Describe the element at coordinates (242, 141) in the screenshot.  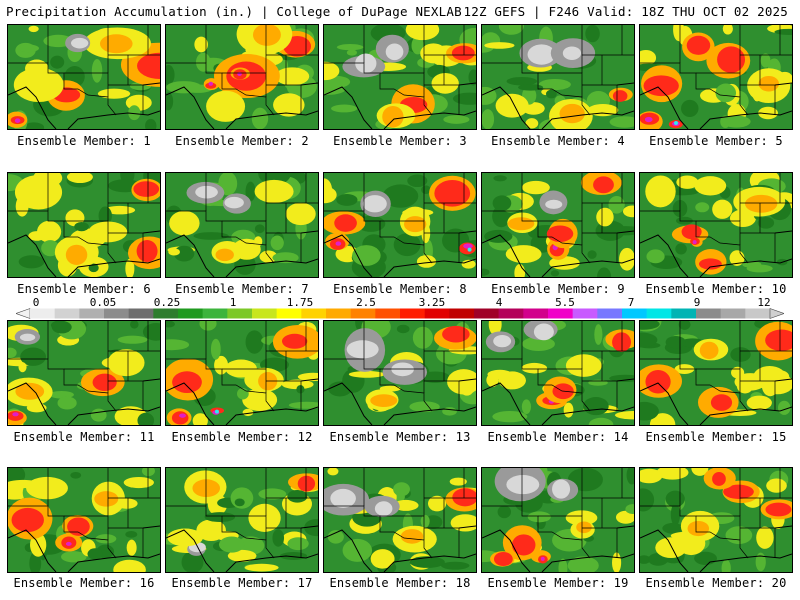
I see `member-label: Ensemble Member: 2` at that location.